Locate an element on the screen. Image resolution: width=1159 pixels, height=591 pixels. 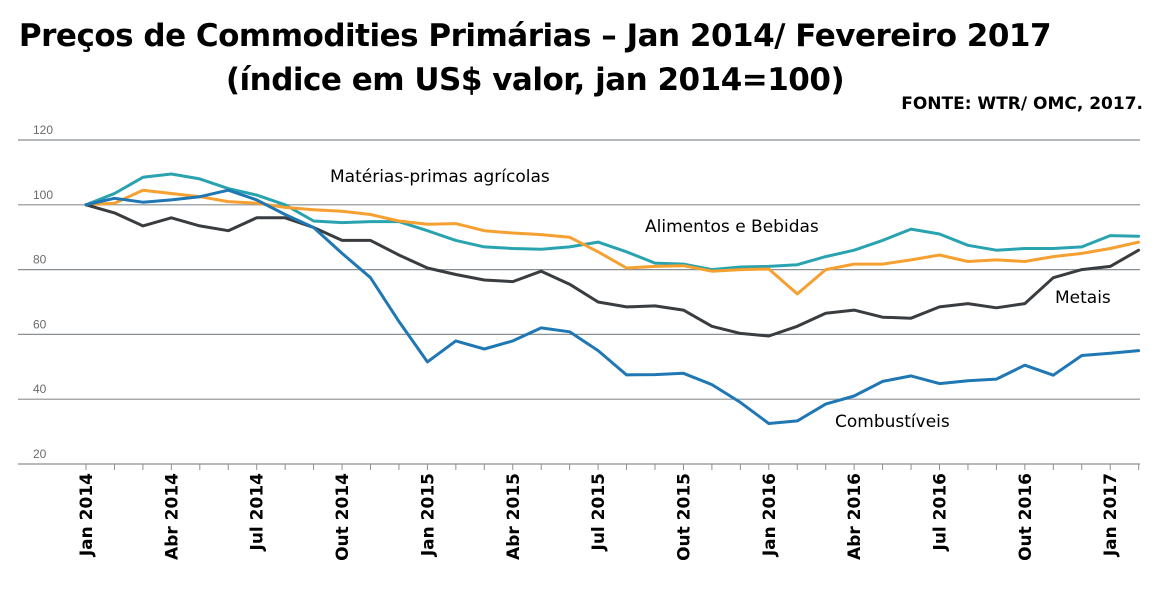
x-tick-label: Abr 2015 is located at coordinates (514, 516).